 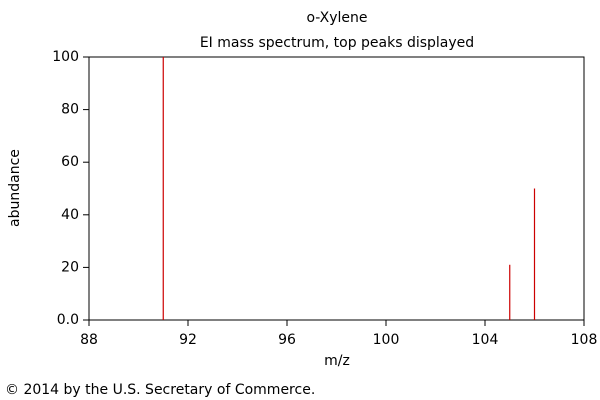 What do you see at coordinates (337, 43) in the screenshot?
I see `chart-subtitle: EI mass spectrum, top peaks displayed` at bounding box center [337, 43].